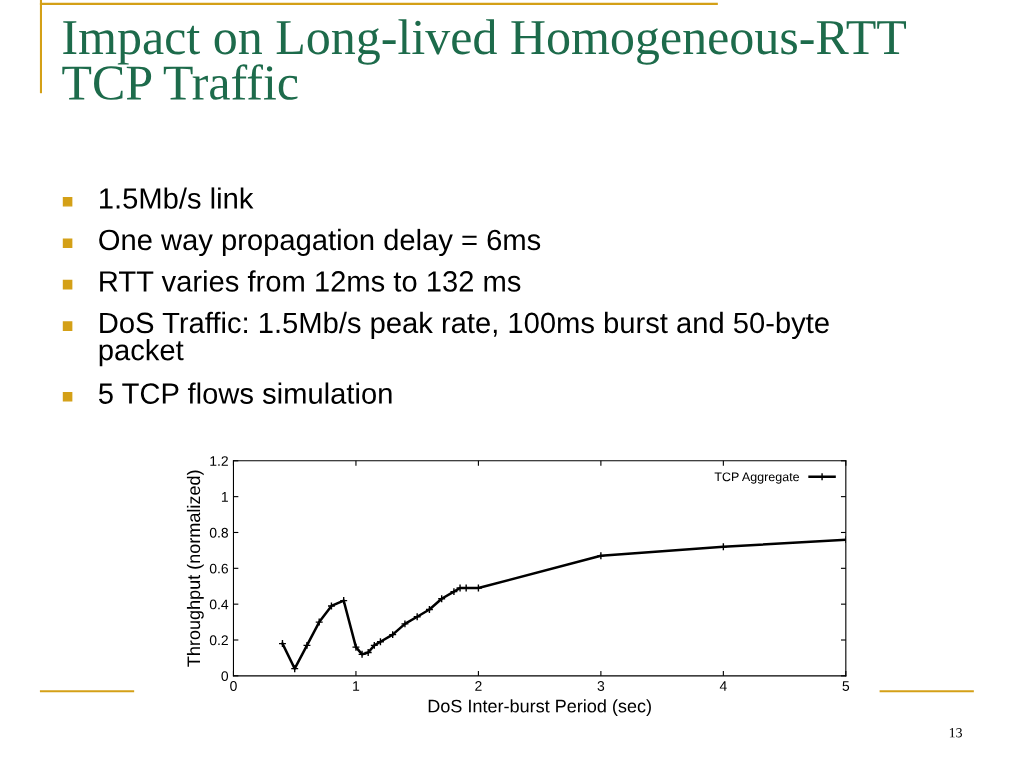  Describe the element at coordinates (846, 686) in the screenshot. I see `x-tick-label: 5` at that location.